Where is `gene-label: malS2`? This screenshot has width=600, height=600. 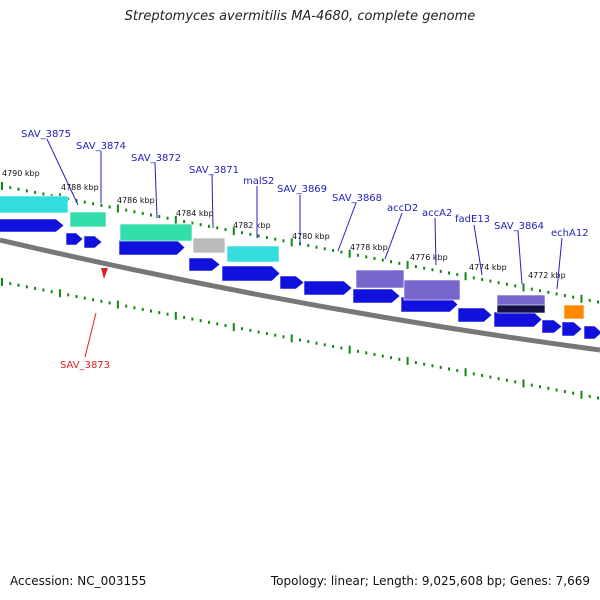
gene-label: malS2 is located at coordinates (258, 181).